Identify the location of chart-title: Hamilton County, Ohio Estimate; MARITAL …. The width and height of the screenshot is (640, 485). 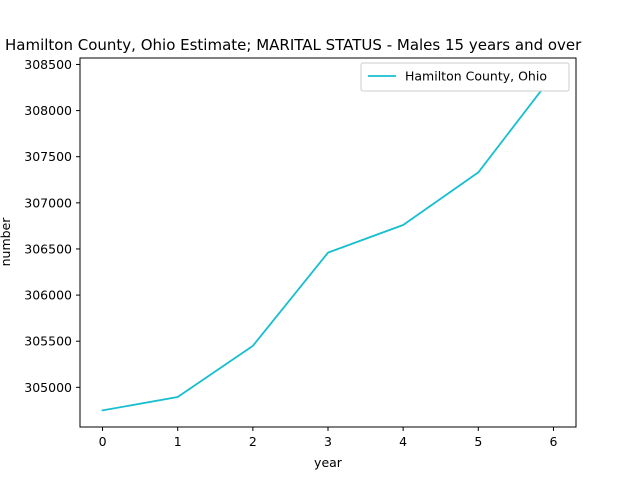
(293, 45).